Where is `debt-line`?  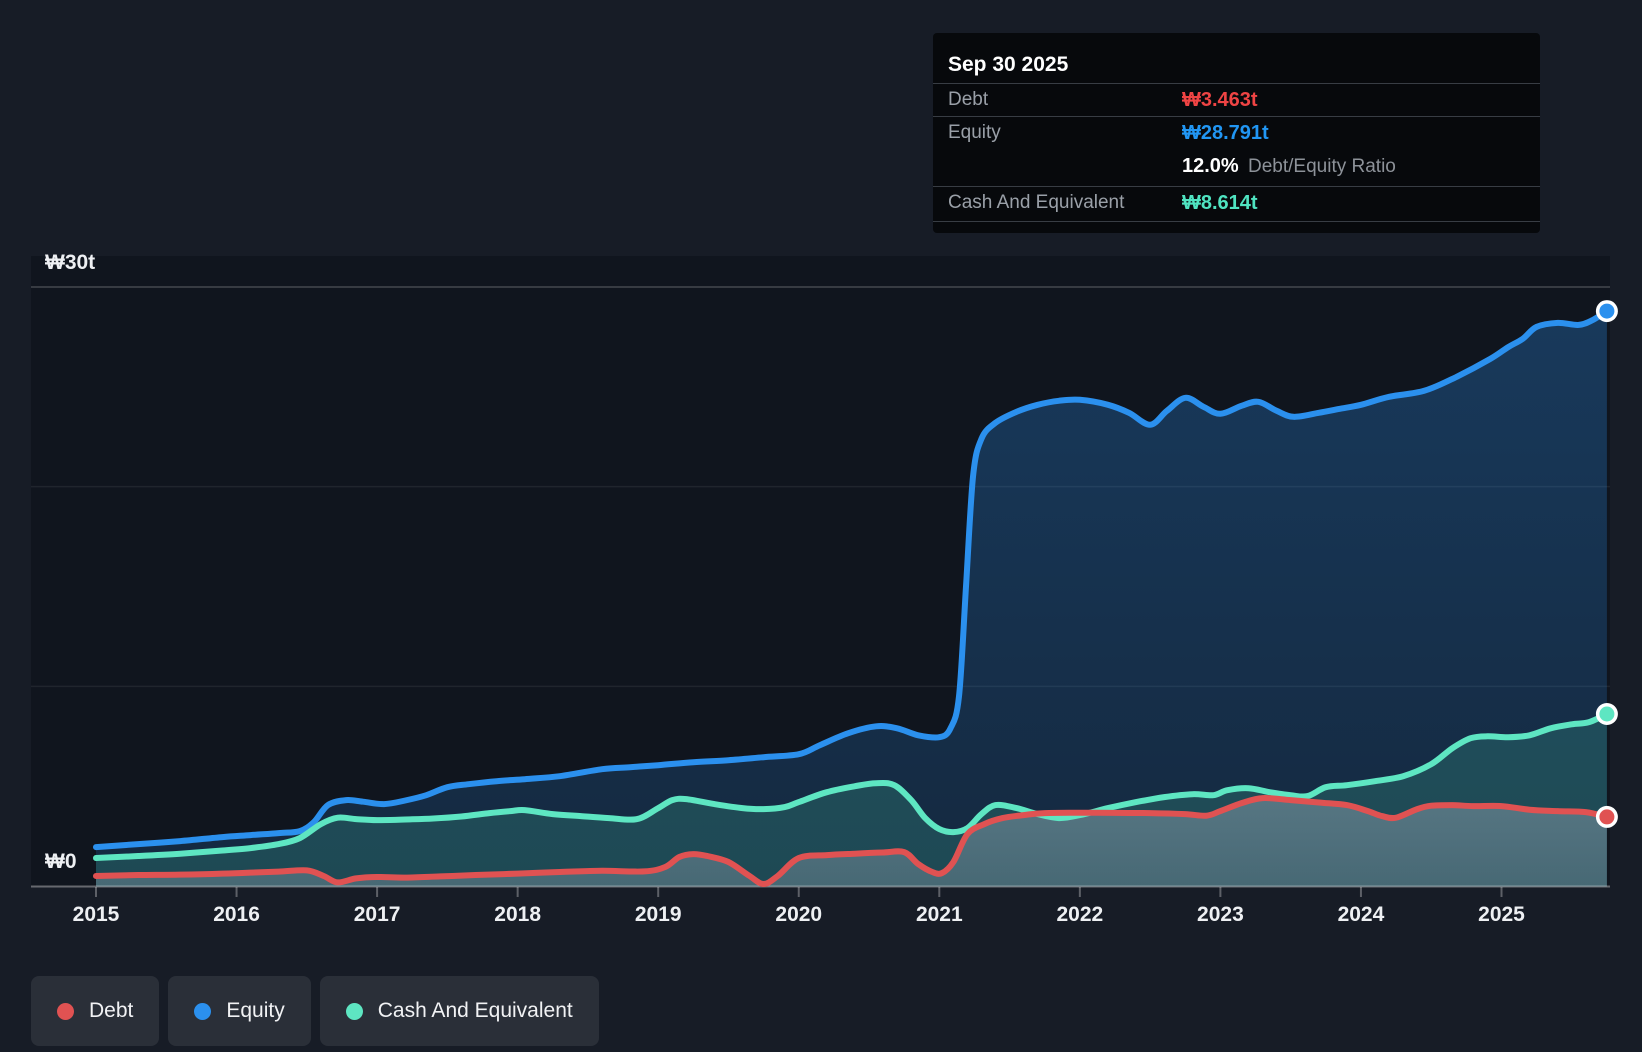
debt-line is located at coordinates (851, 841).